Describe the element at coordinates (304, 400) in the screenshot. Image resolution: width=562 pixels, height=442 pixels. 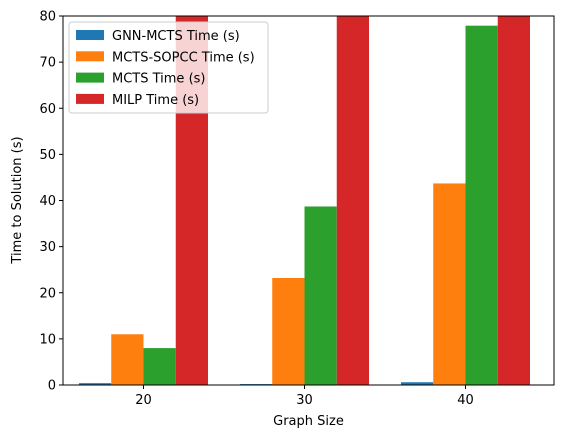
I see `x-tick-label: 30` at that location.